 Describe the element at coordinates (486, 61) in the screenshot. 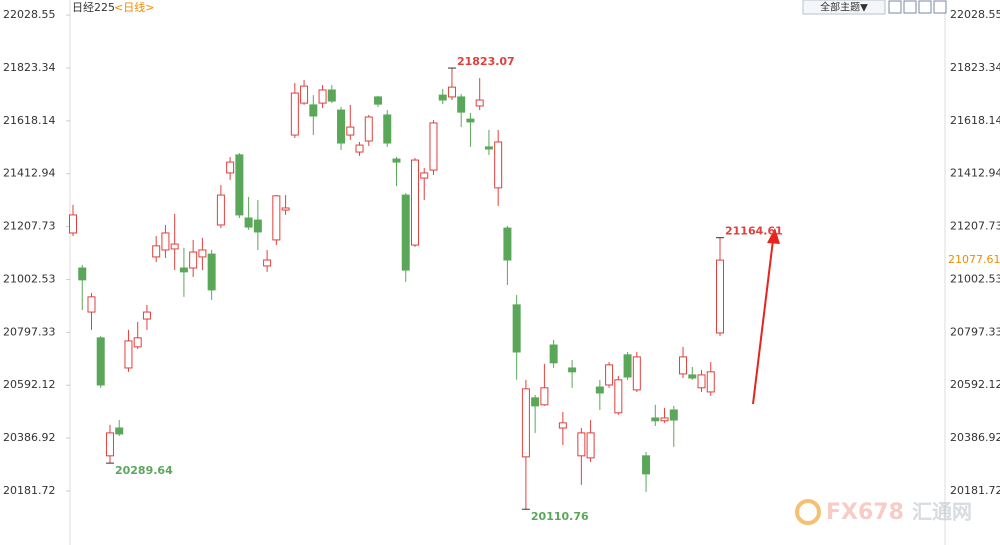

I see `annotation-label: 21823.07` at that location.